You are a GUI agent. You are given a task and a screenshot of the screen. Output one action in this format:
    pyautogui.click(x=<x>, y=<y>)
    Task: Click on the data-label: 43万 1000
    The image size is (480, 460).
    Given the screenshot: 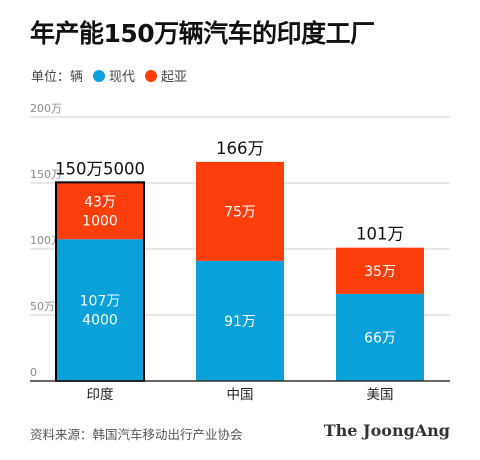 What is the action you would take?
    pyautogui.click(x=100, y=211)
    